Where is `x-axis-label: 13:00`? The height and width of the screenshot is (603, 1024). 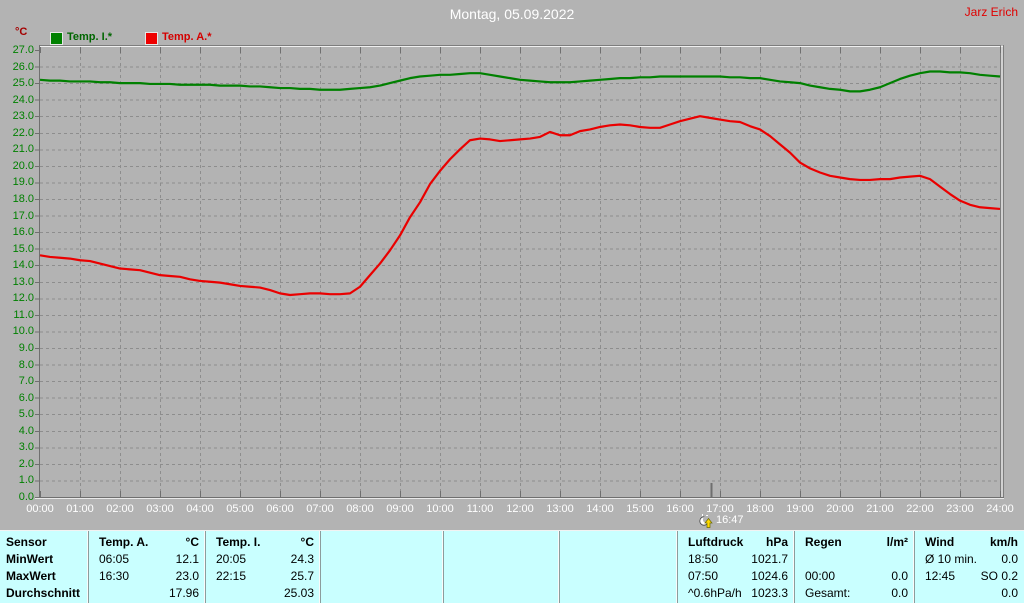
x-axis-label: 13:00 is located at coordinates (560, 509).